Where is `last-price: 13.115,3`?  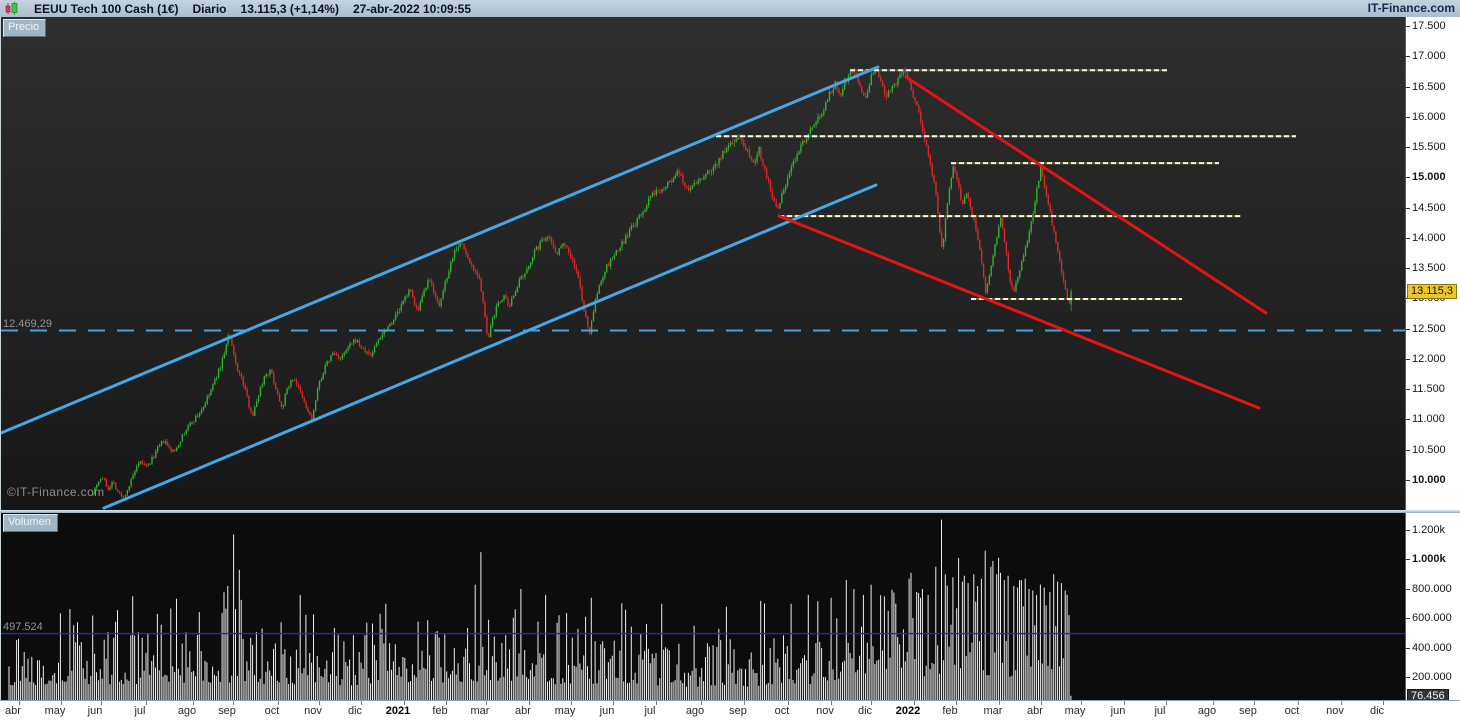 last-price: 13.115,3 is located at coordinates (263, 8).